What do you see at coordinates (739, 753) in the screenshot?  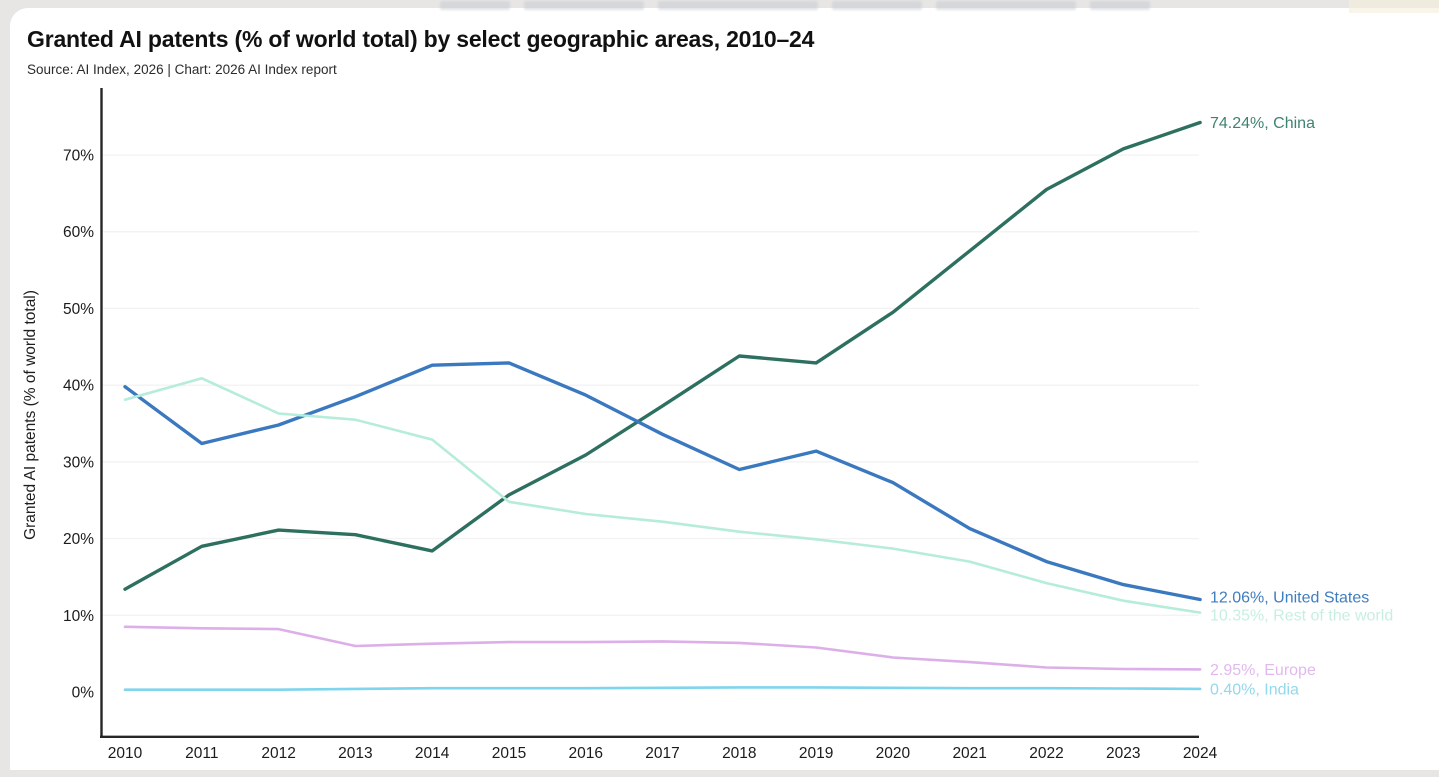 I see `x-tick-label-2018: 2018` at bounding box center [739, 753].